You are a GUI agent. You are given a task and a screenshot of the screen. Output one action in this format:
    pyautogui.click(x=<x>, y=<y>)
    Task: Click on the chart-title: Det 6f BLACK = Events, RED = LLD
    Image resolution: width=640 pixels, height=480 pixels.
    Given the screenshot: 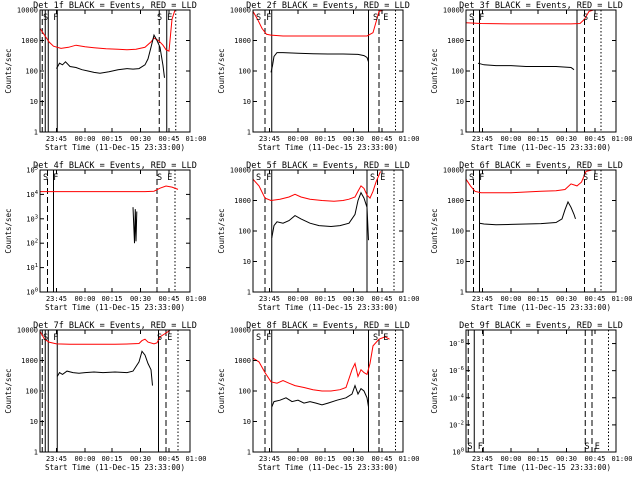 What is the action you would take?
    pyautogui.click(x=541, y=166)
    